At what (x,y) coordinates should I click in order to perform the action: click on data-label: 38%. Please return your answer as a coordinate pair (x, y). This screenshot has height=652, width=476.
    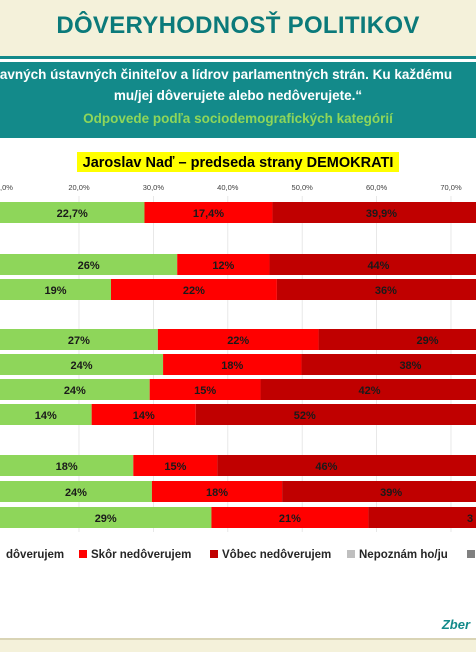
    Looking at the image, I should click on (410, 366).